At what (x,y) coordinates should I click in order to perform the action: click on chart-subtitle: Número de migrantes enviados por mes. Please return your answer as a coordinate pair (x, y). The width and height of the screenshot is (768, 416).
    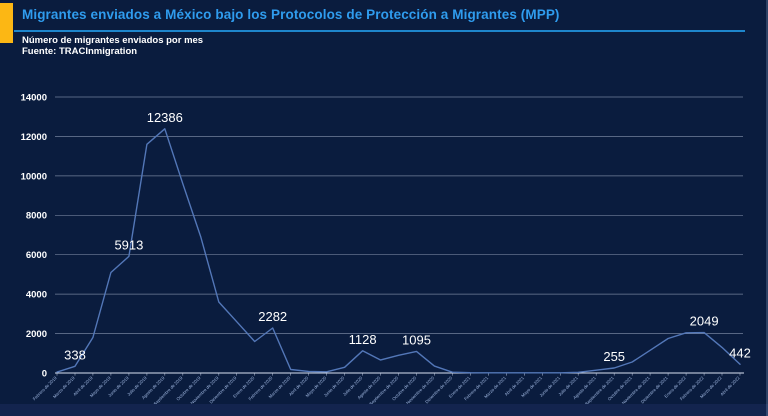
    Looking at the image, I should click on (113, 40).